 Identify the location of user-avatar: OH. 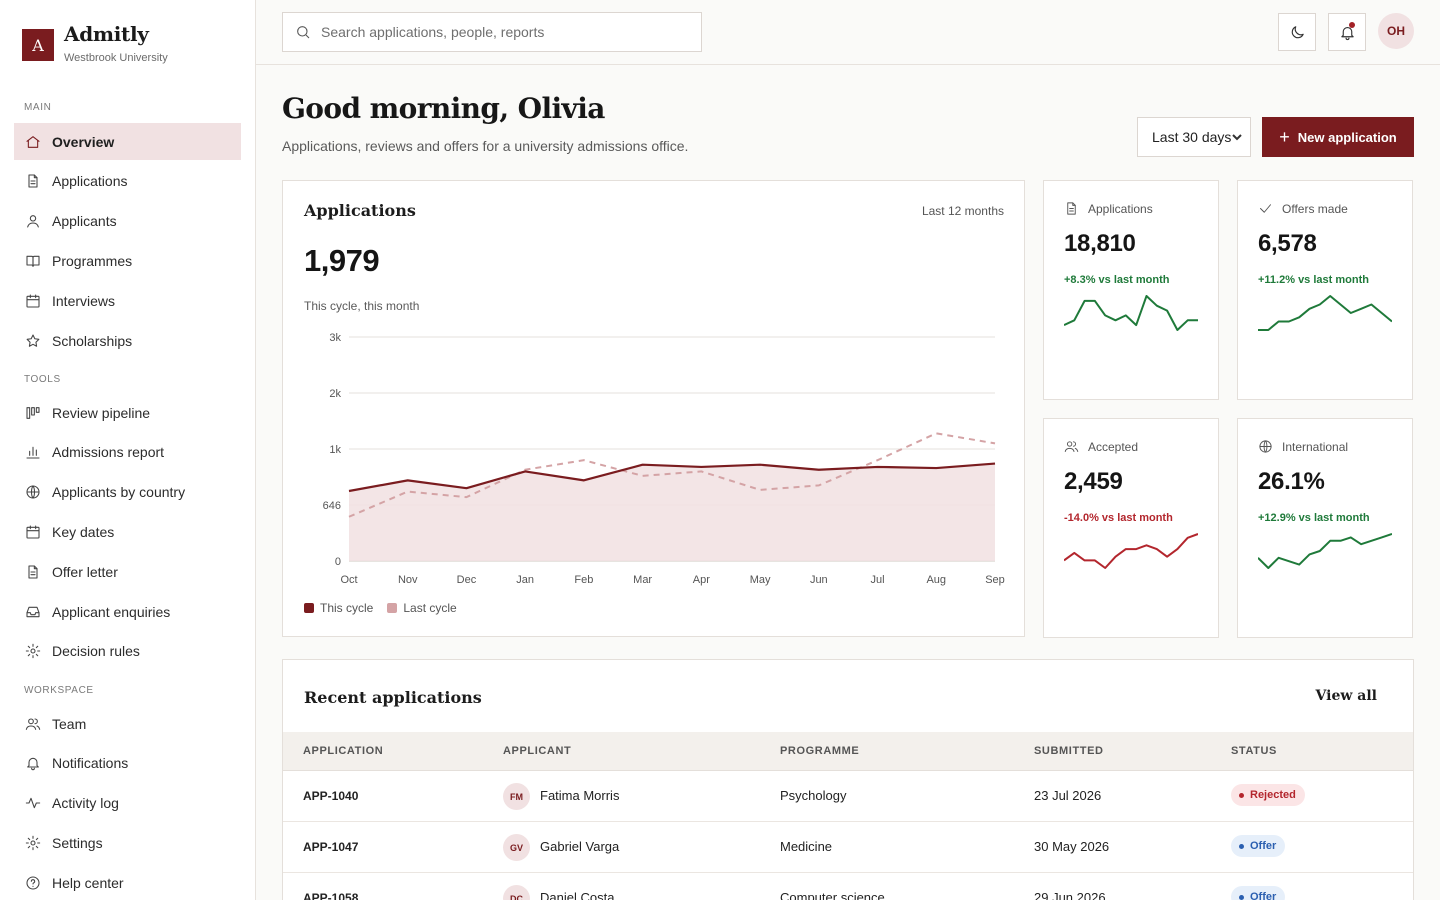
(1396, 31).